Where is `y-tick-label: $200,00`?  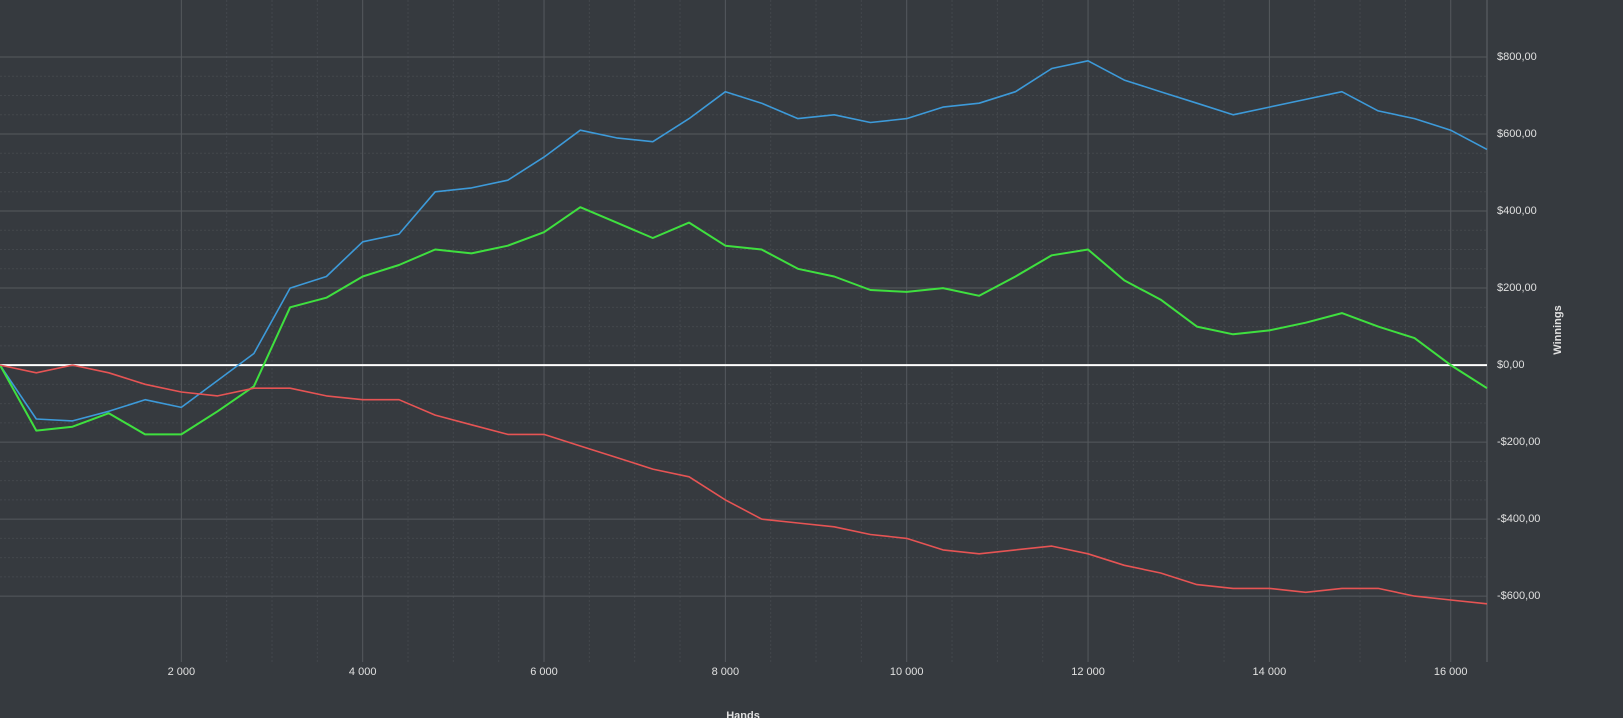 y-tick-label: $200,00 is located at coordinates (1517, 288).